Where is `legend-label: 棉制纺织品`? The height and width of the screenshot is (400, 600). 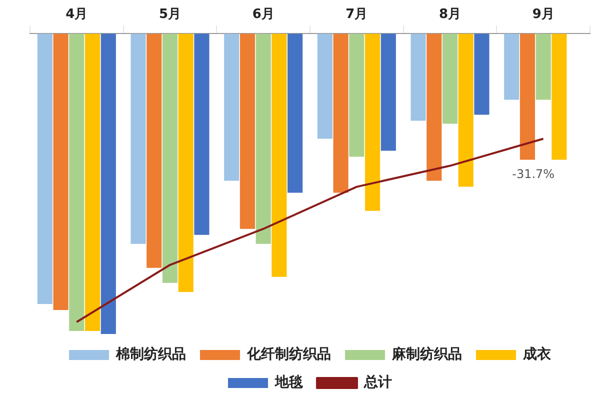 legend-label: 棉制纺织品 is located at coordinates (150, 354).